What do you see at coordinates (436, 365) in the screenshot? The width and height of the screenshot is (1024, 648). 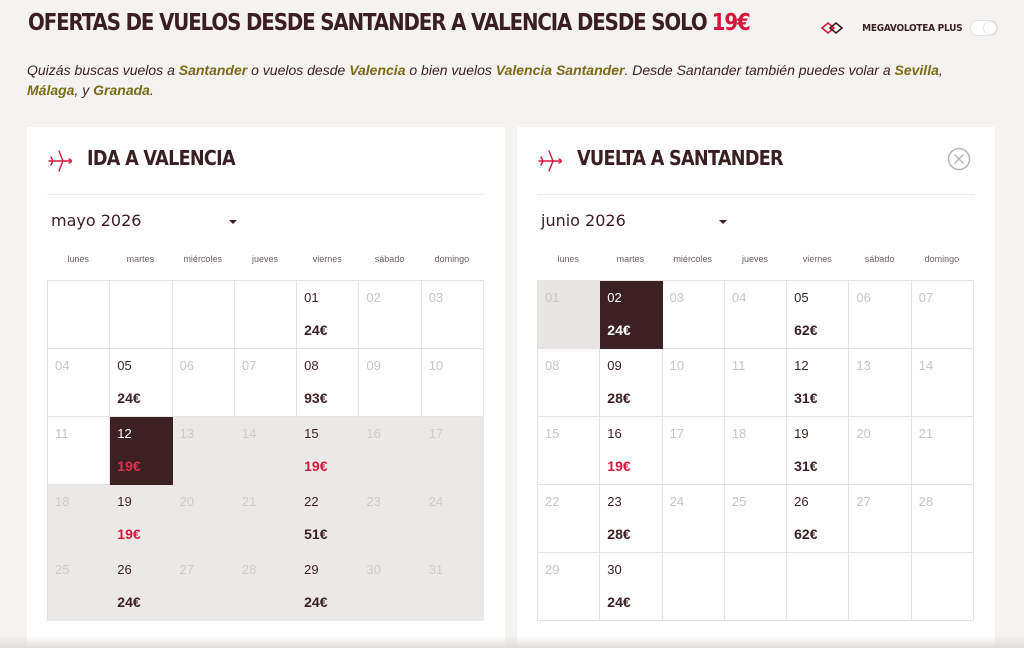 I see `day-number: 10` at bounding box center [436, 365].